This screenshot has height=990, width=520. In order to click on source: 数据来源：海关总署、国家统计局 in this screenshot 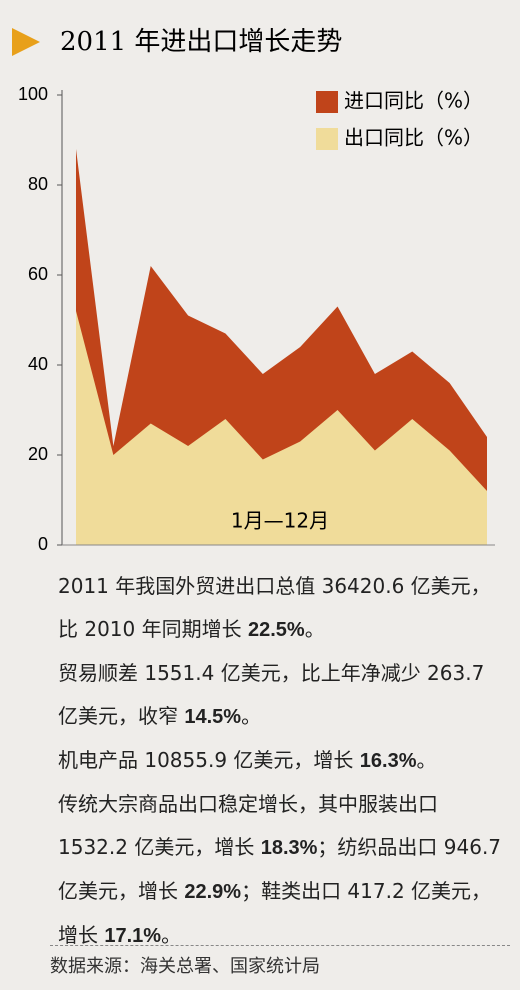, I will do `click(280, 961)`.